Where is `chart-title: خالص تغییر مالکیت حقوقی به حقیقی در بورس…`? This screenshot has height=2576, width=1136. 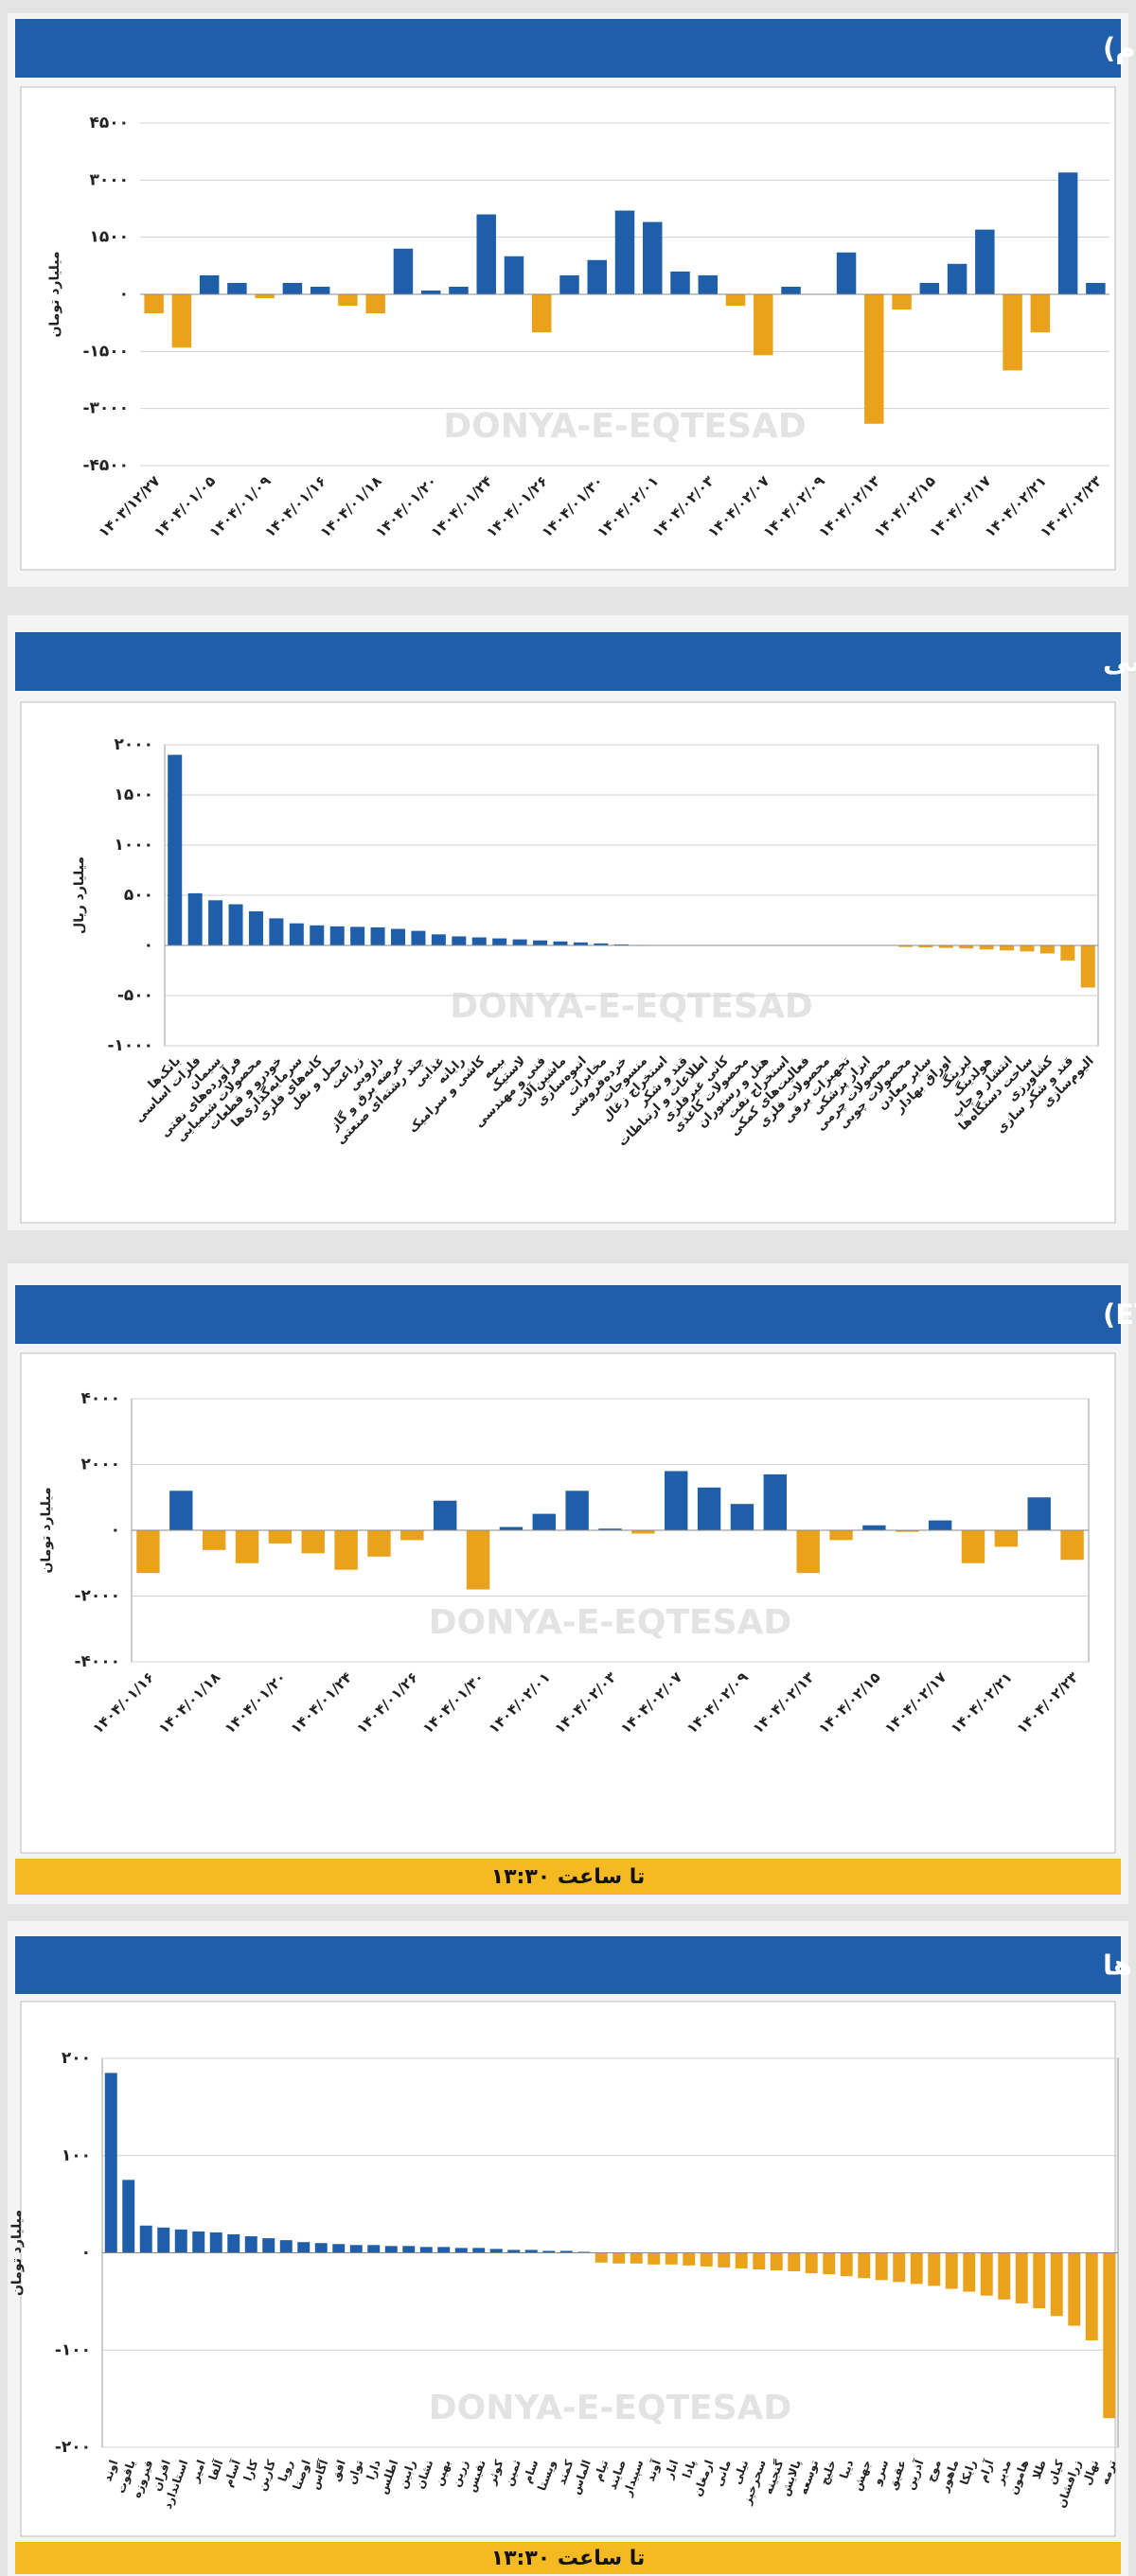 chart-title: خالص تغییر مالکیت حقوقی به حقیقی در بورس… is located at coordinates (1119, 48).